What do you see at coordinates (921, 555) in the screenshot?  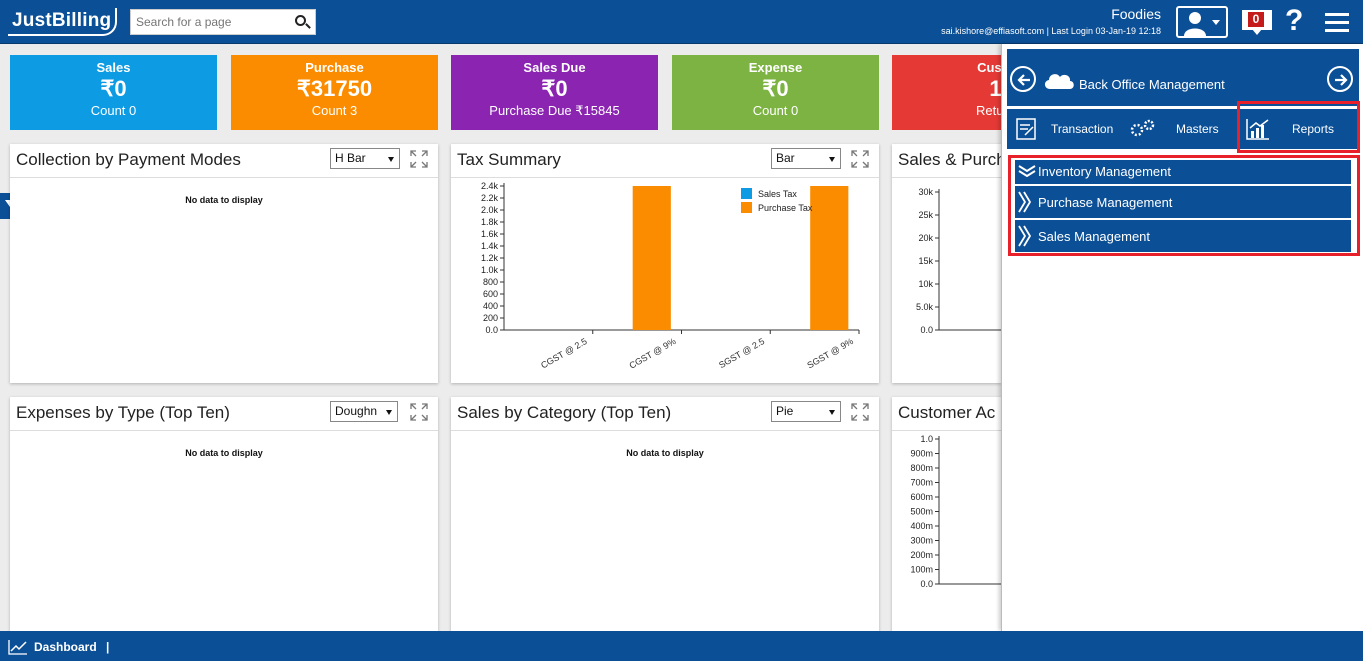 I see `y-tick-label: 200m` at bounding box center [921, 555].